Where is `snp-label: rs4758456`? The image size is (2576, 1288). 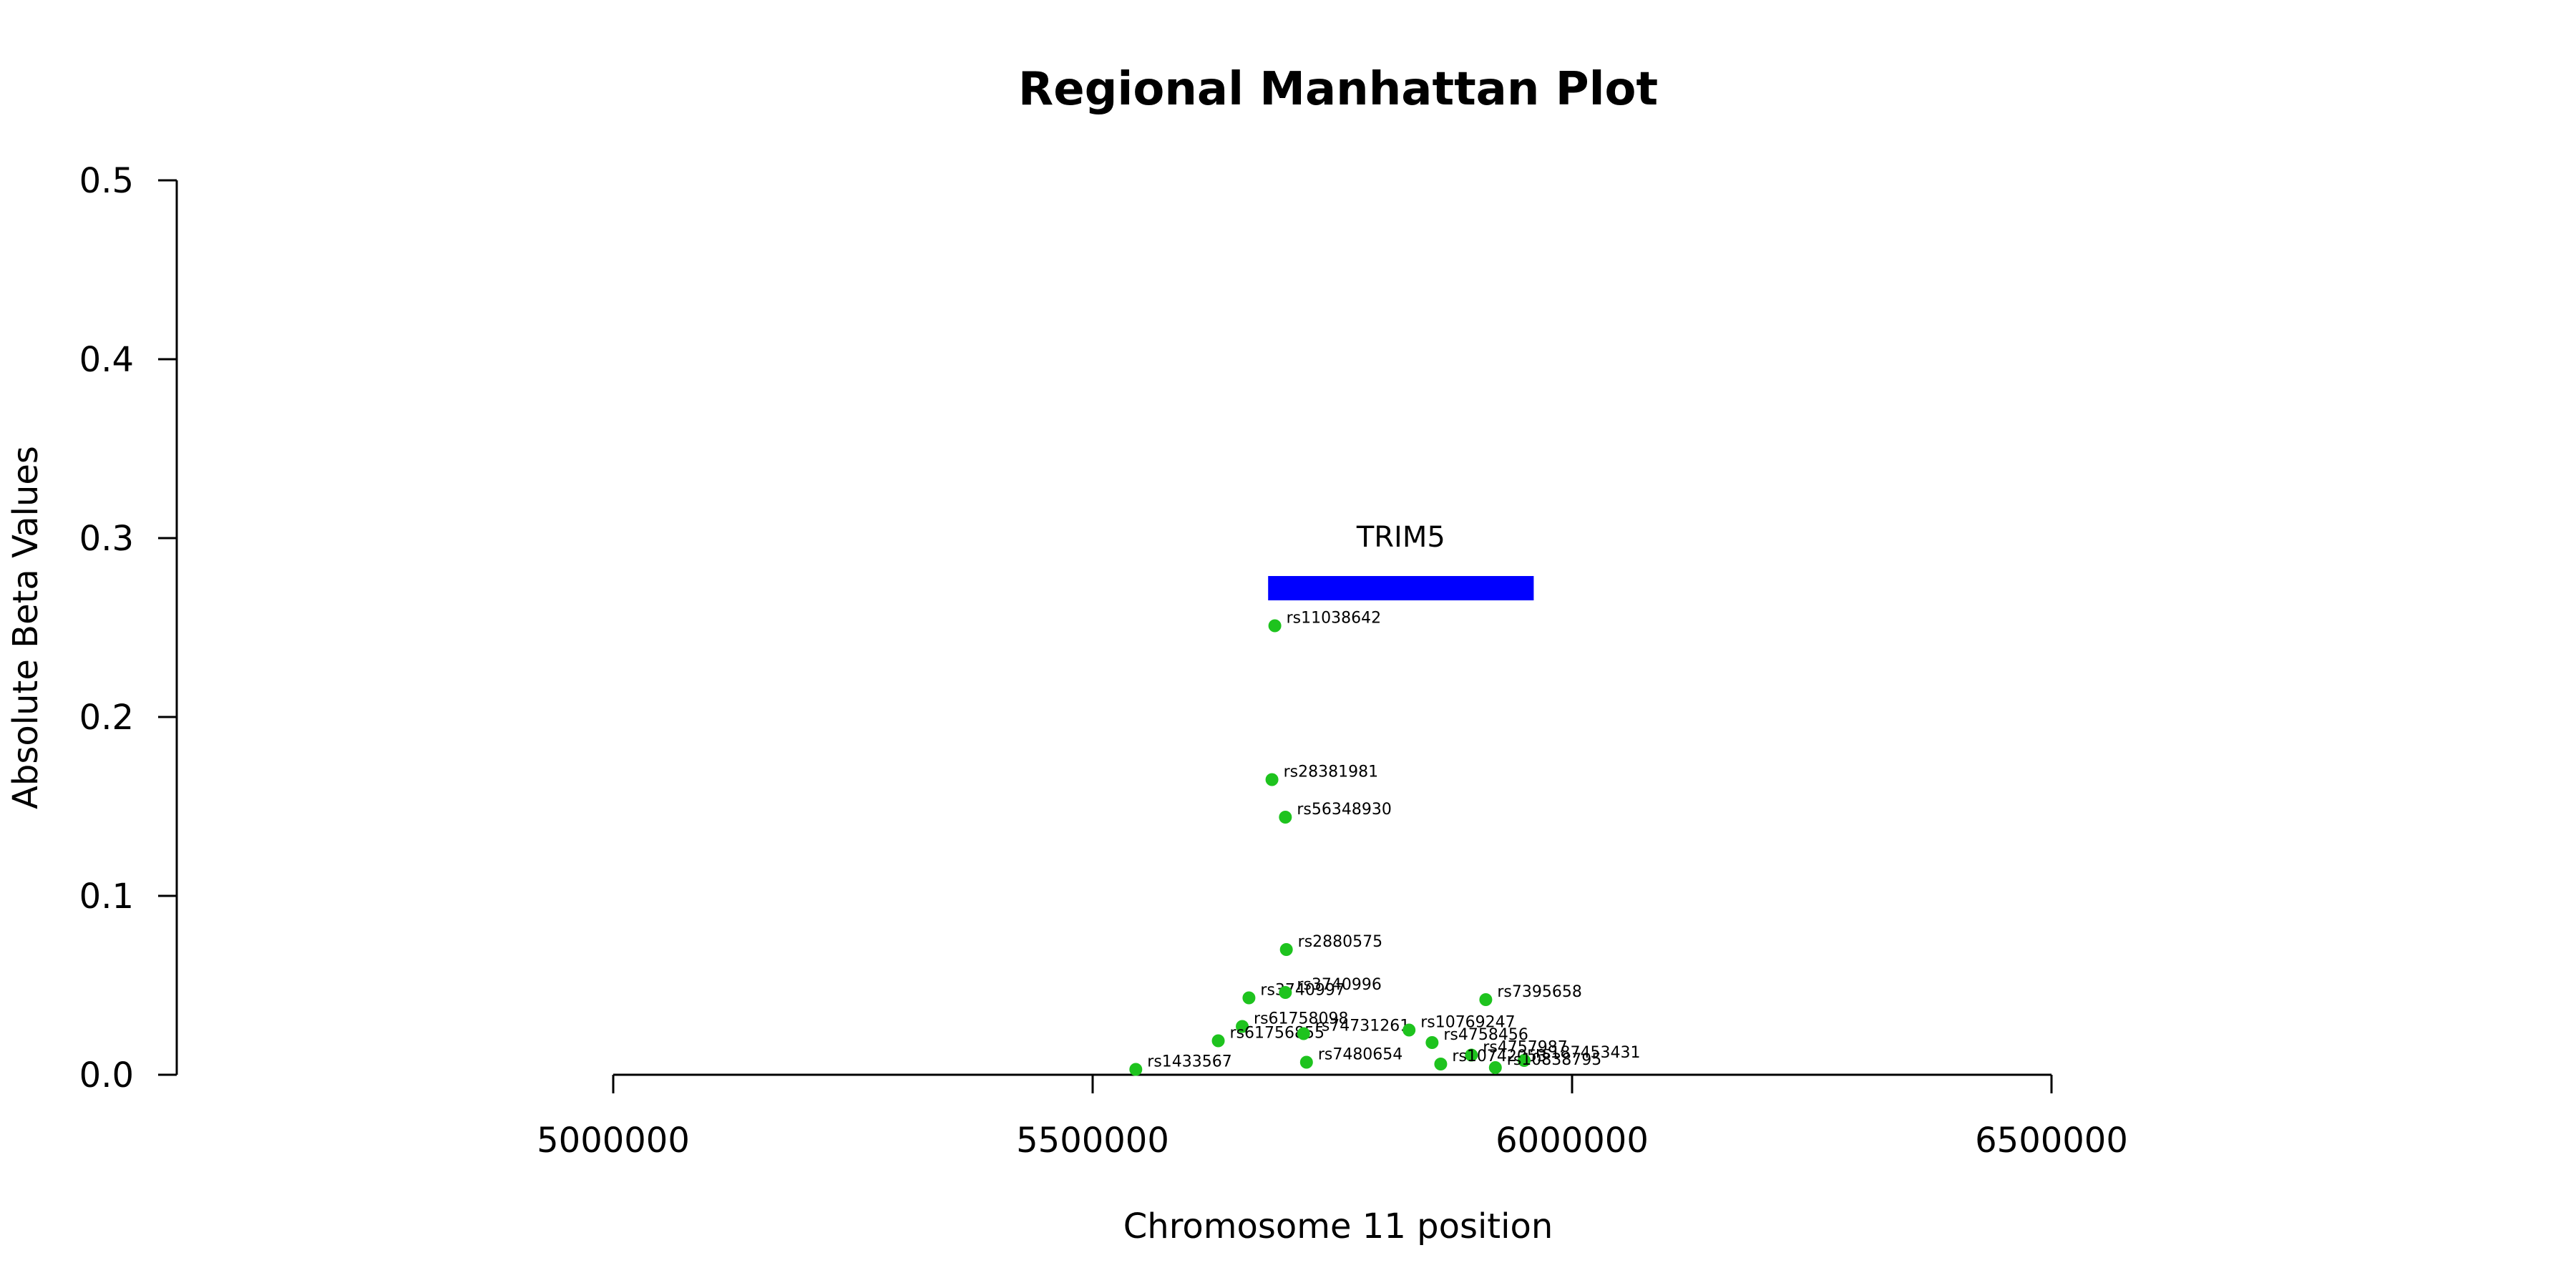
snp-label: rs4758456 is located at coordinates (1485, 1035).